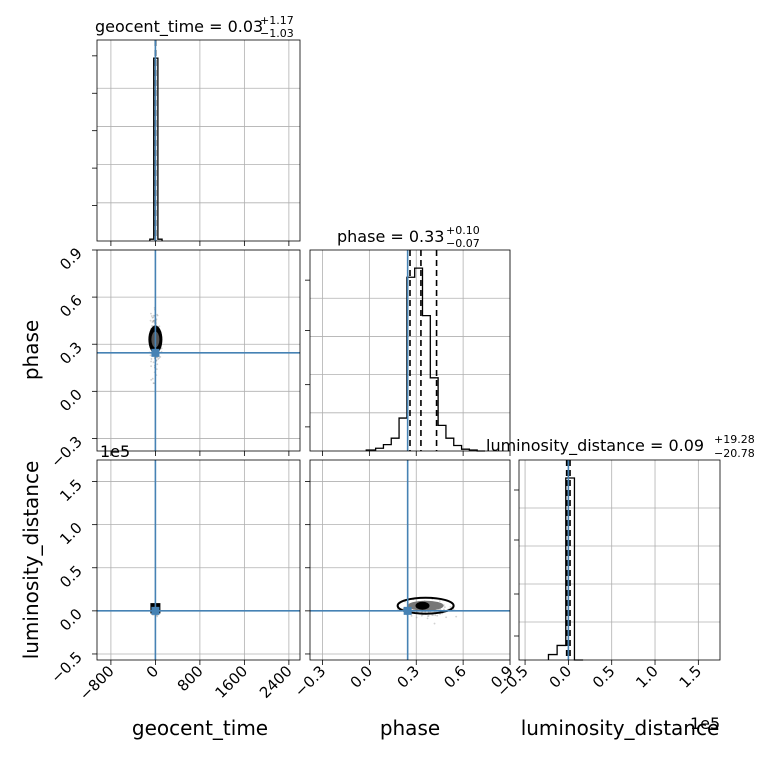 The width and height of the screenshot is (760, 760). Describe the element at coordinates (71, 620) in the screenshot. I see `y-tick-label-luminosity_distance: 0.0` at that location.